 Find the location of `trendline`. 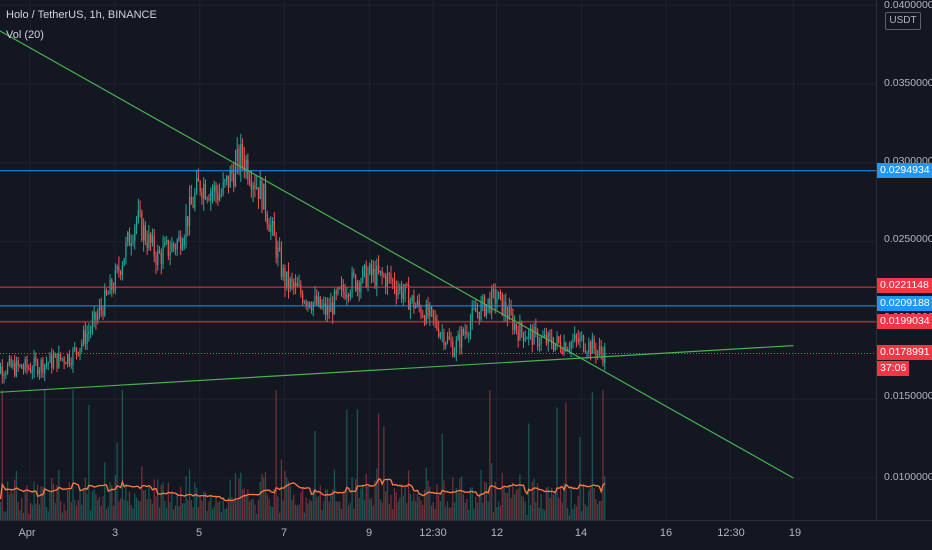

trendline is located at coordinates (397, 369).